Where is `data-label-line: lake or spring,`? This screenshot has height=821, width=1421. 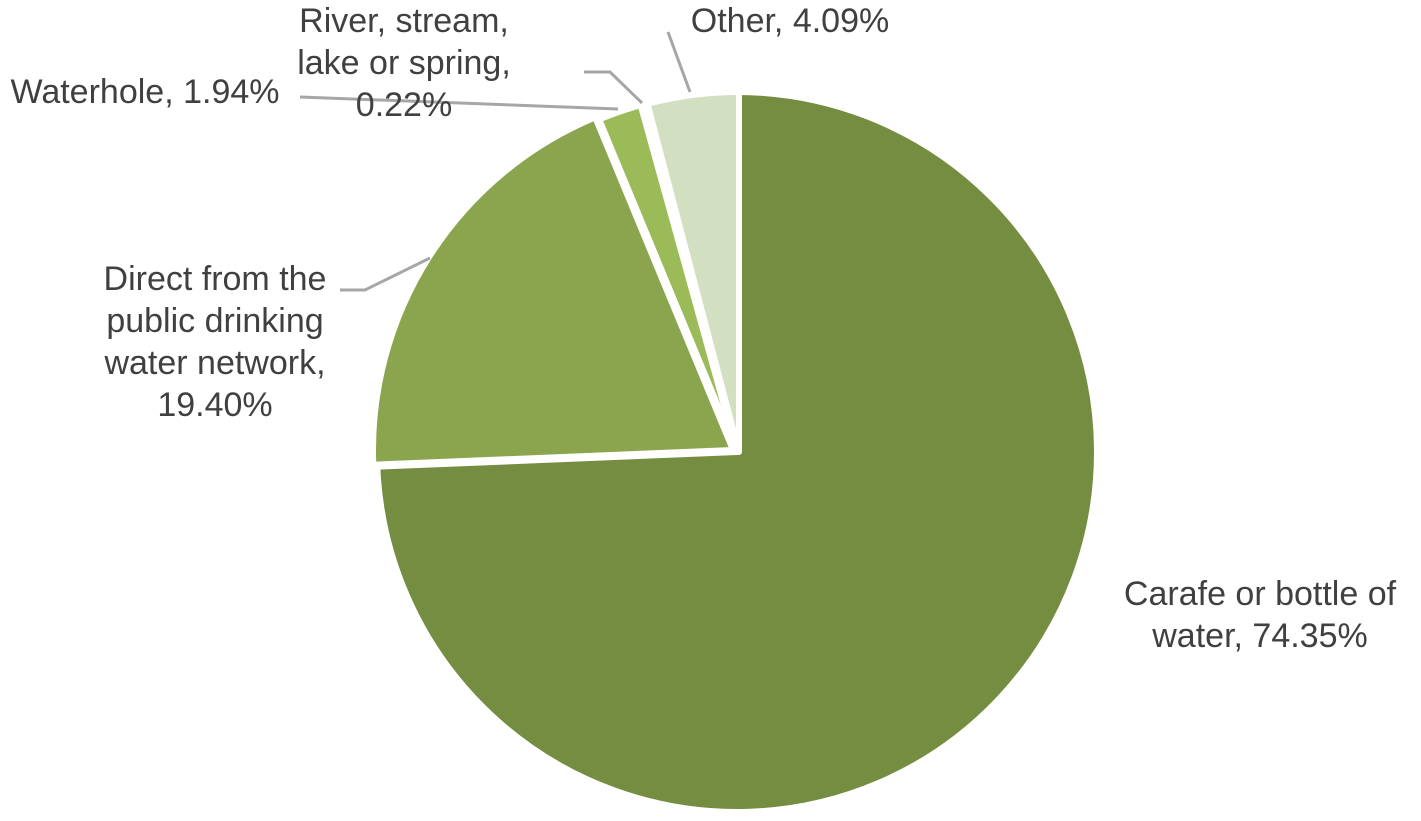 data-label-line: lake or spring, is located at coordinates (404, 63).